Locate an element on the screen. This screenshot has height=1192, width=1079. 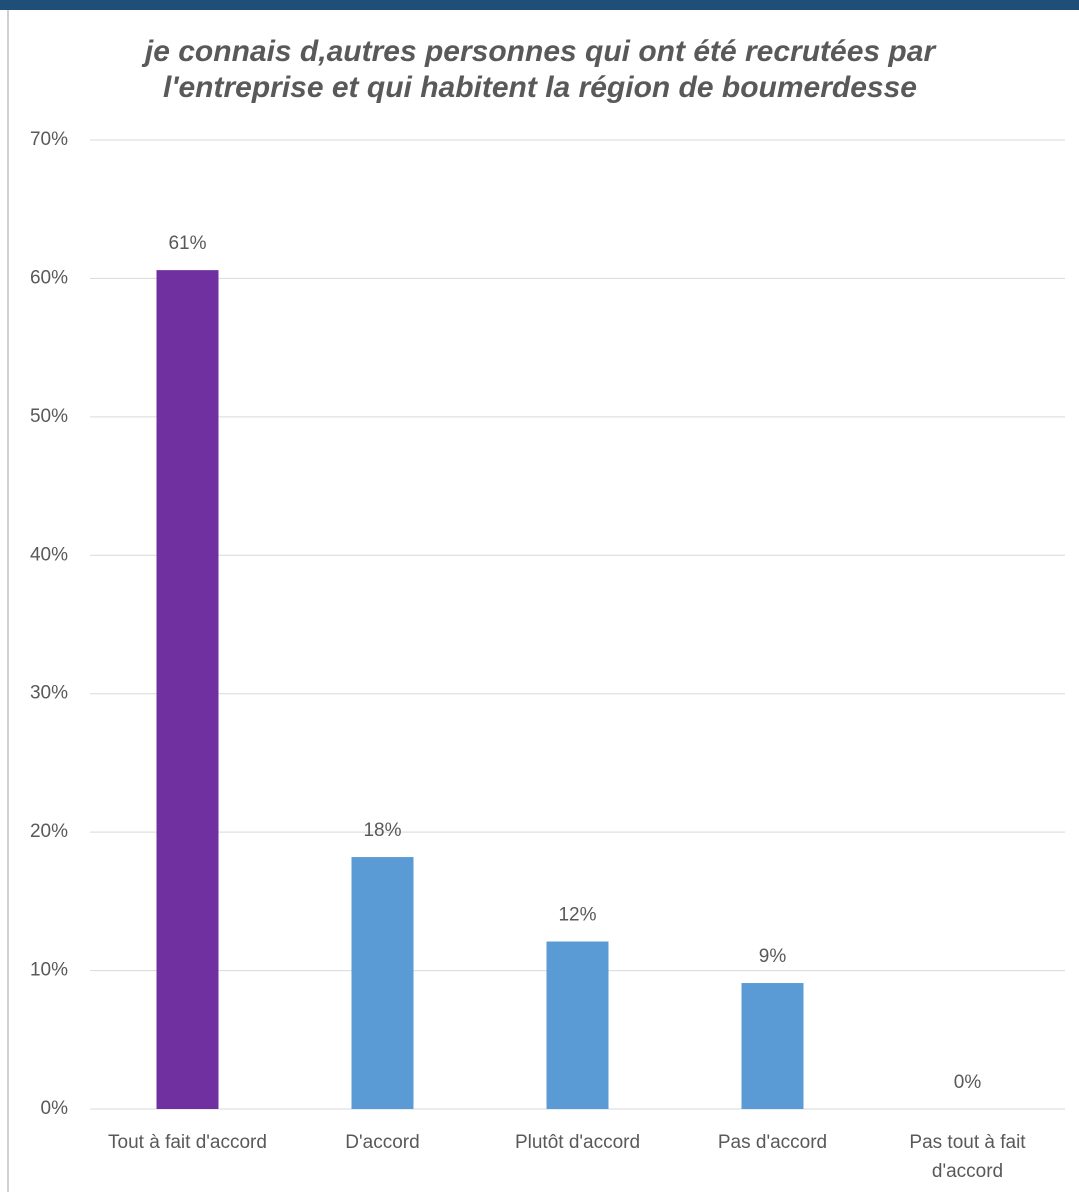
data-label: 18% is located at coordinates (382, 830).